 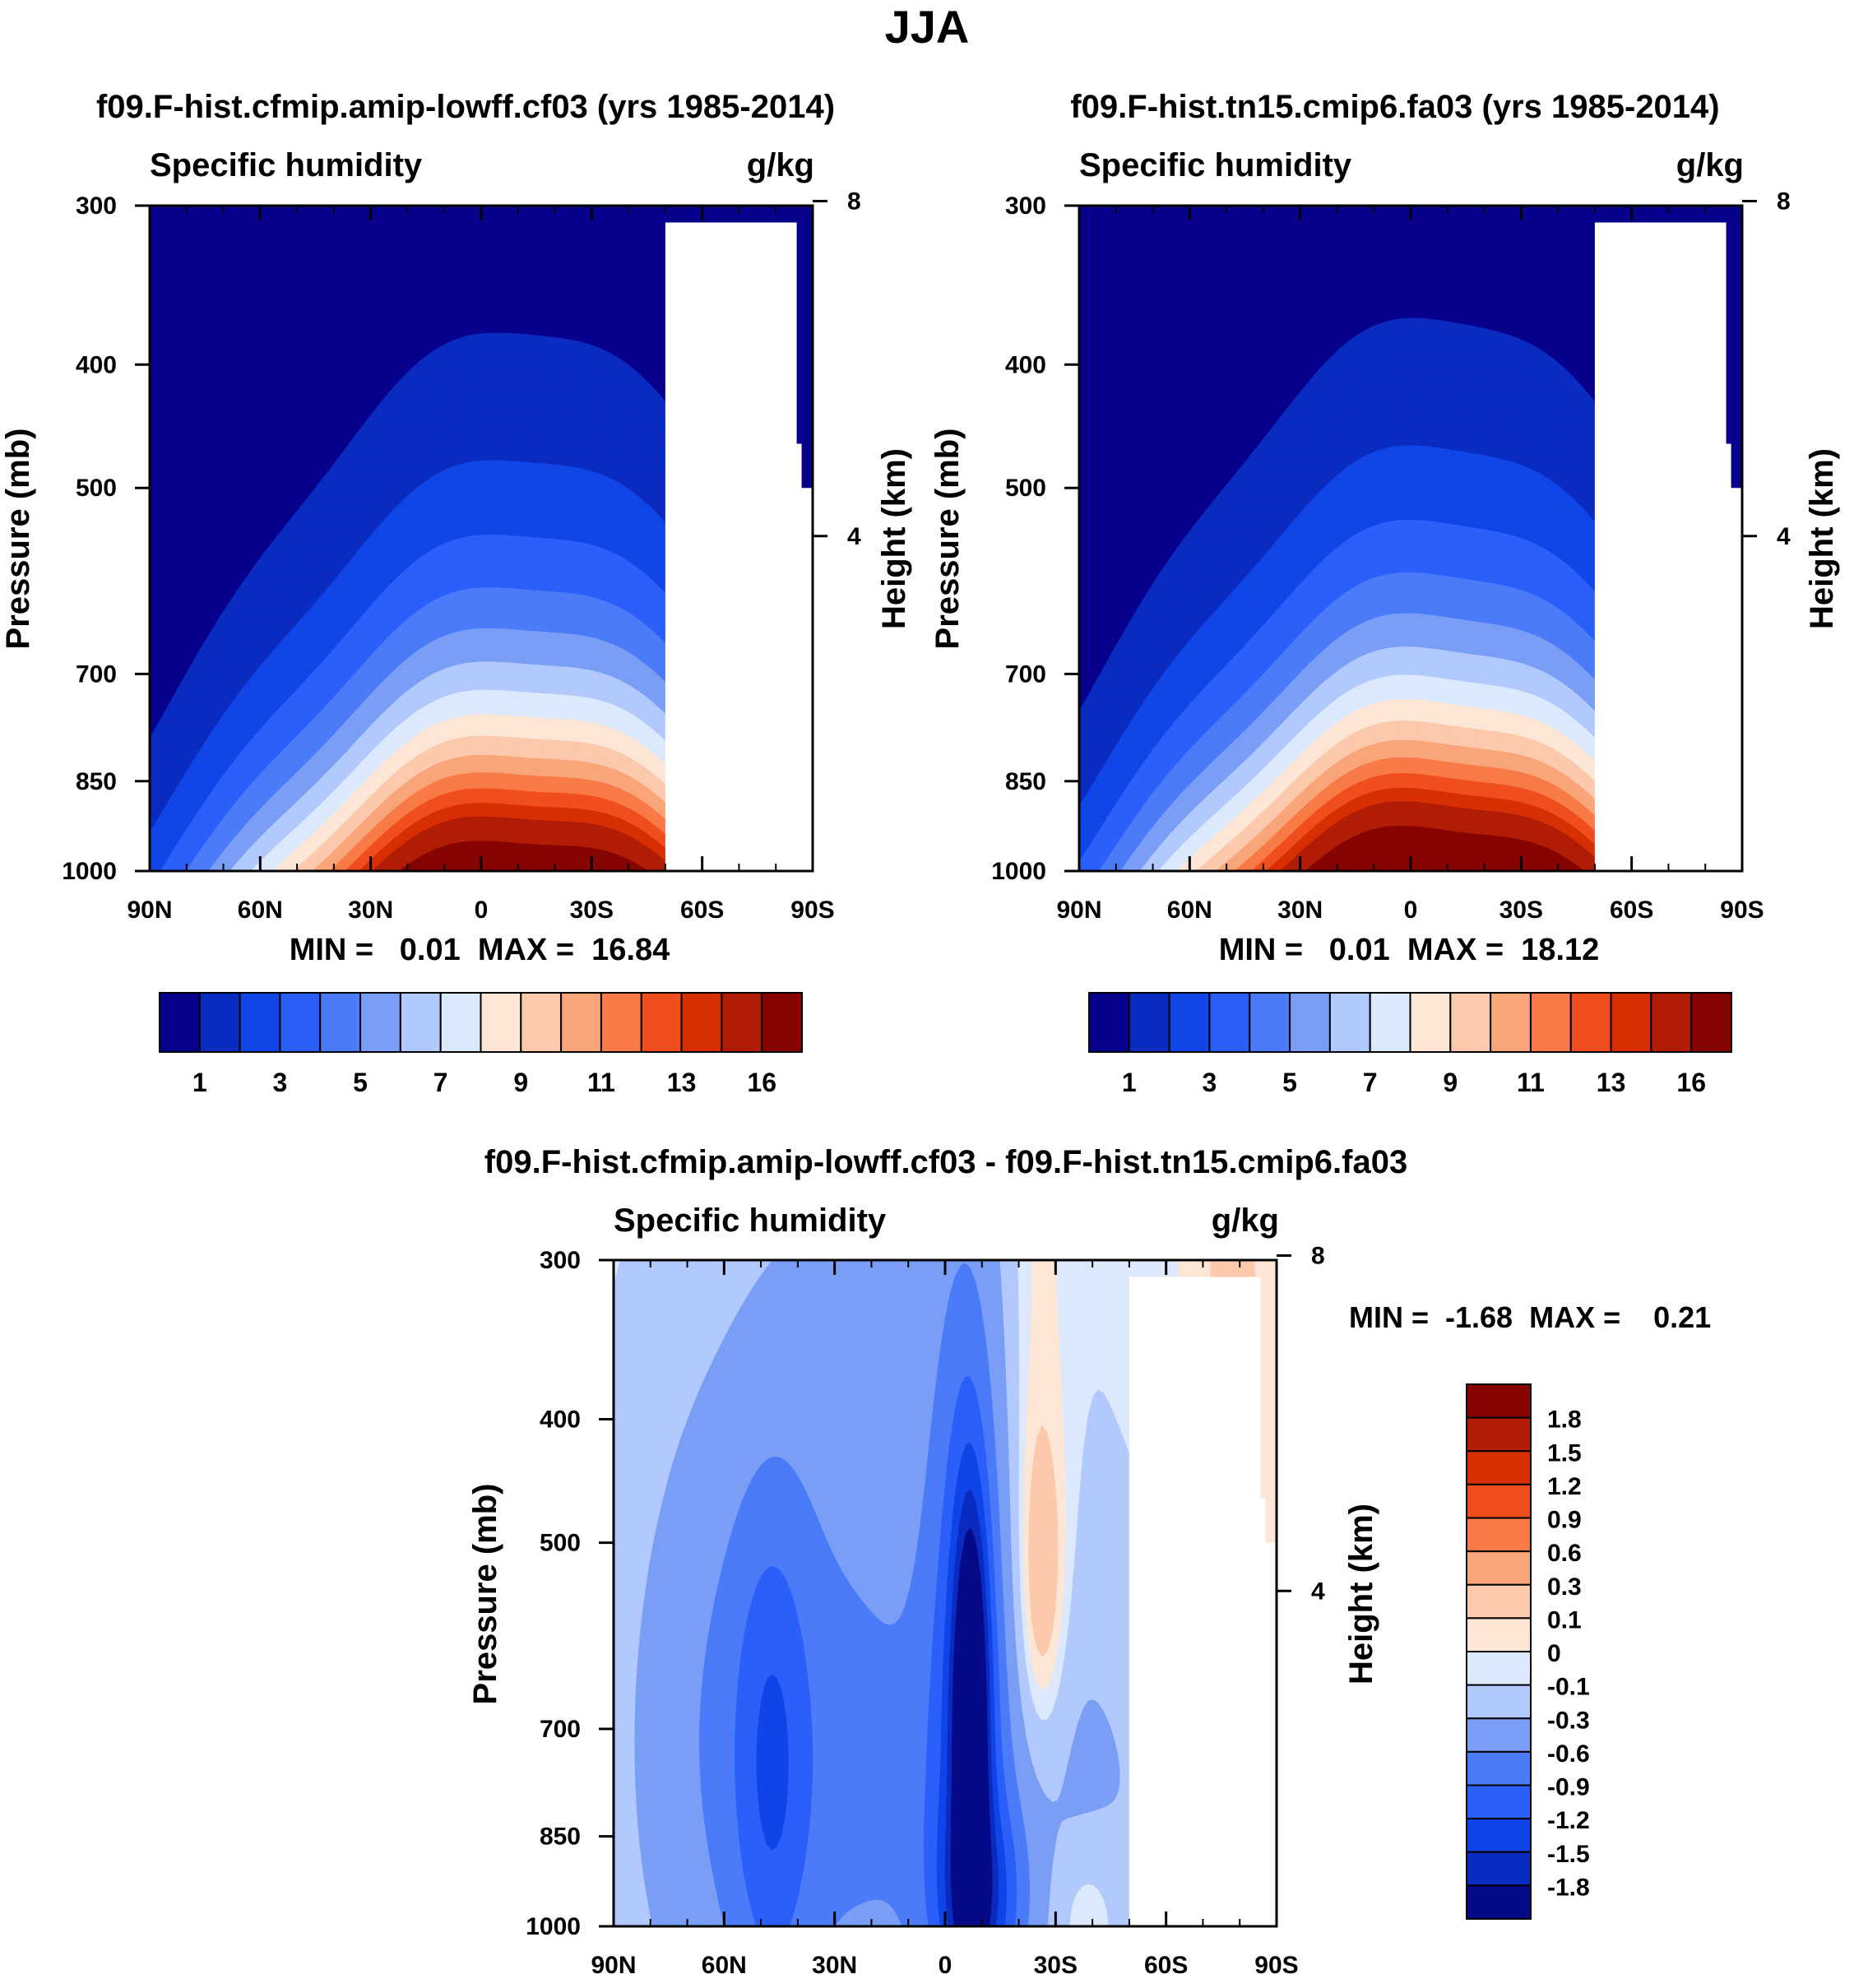 What do you see at coordinates (945, 1593) in the screenshot?
I see `panel-difference-plot-area` at bounding box center [945, 1593].